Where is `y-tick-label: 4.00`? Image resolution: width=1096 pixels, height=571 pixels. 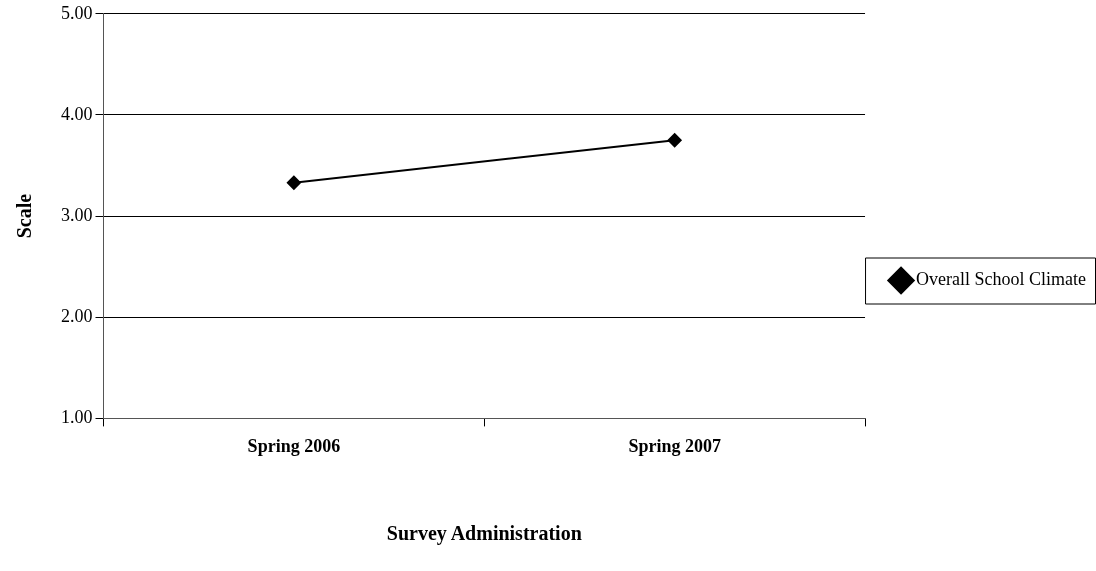
y-tick-label: 4.00 is located at coordinates (77, 113).